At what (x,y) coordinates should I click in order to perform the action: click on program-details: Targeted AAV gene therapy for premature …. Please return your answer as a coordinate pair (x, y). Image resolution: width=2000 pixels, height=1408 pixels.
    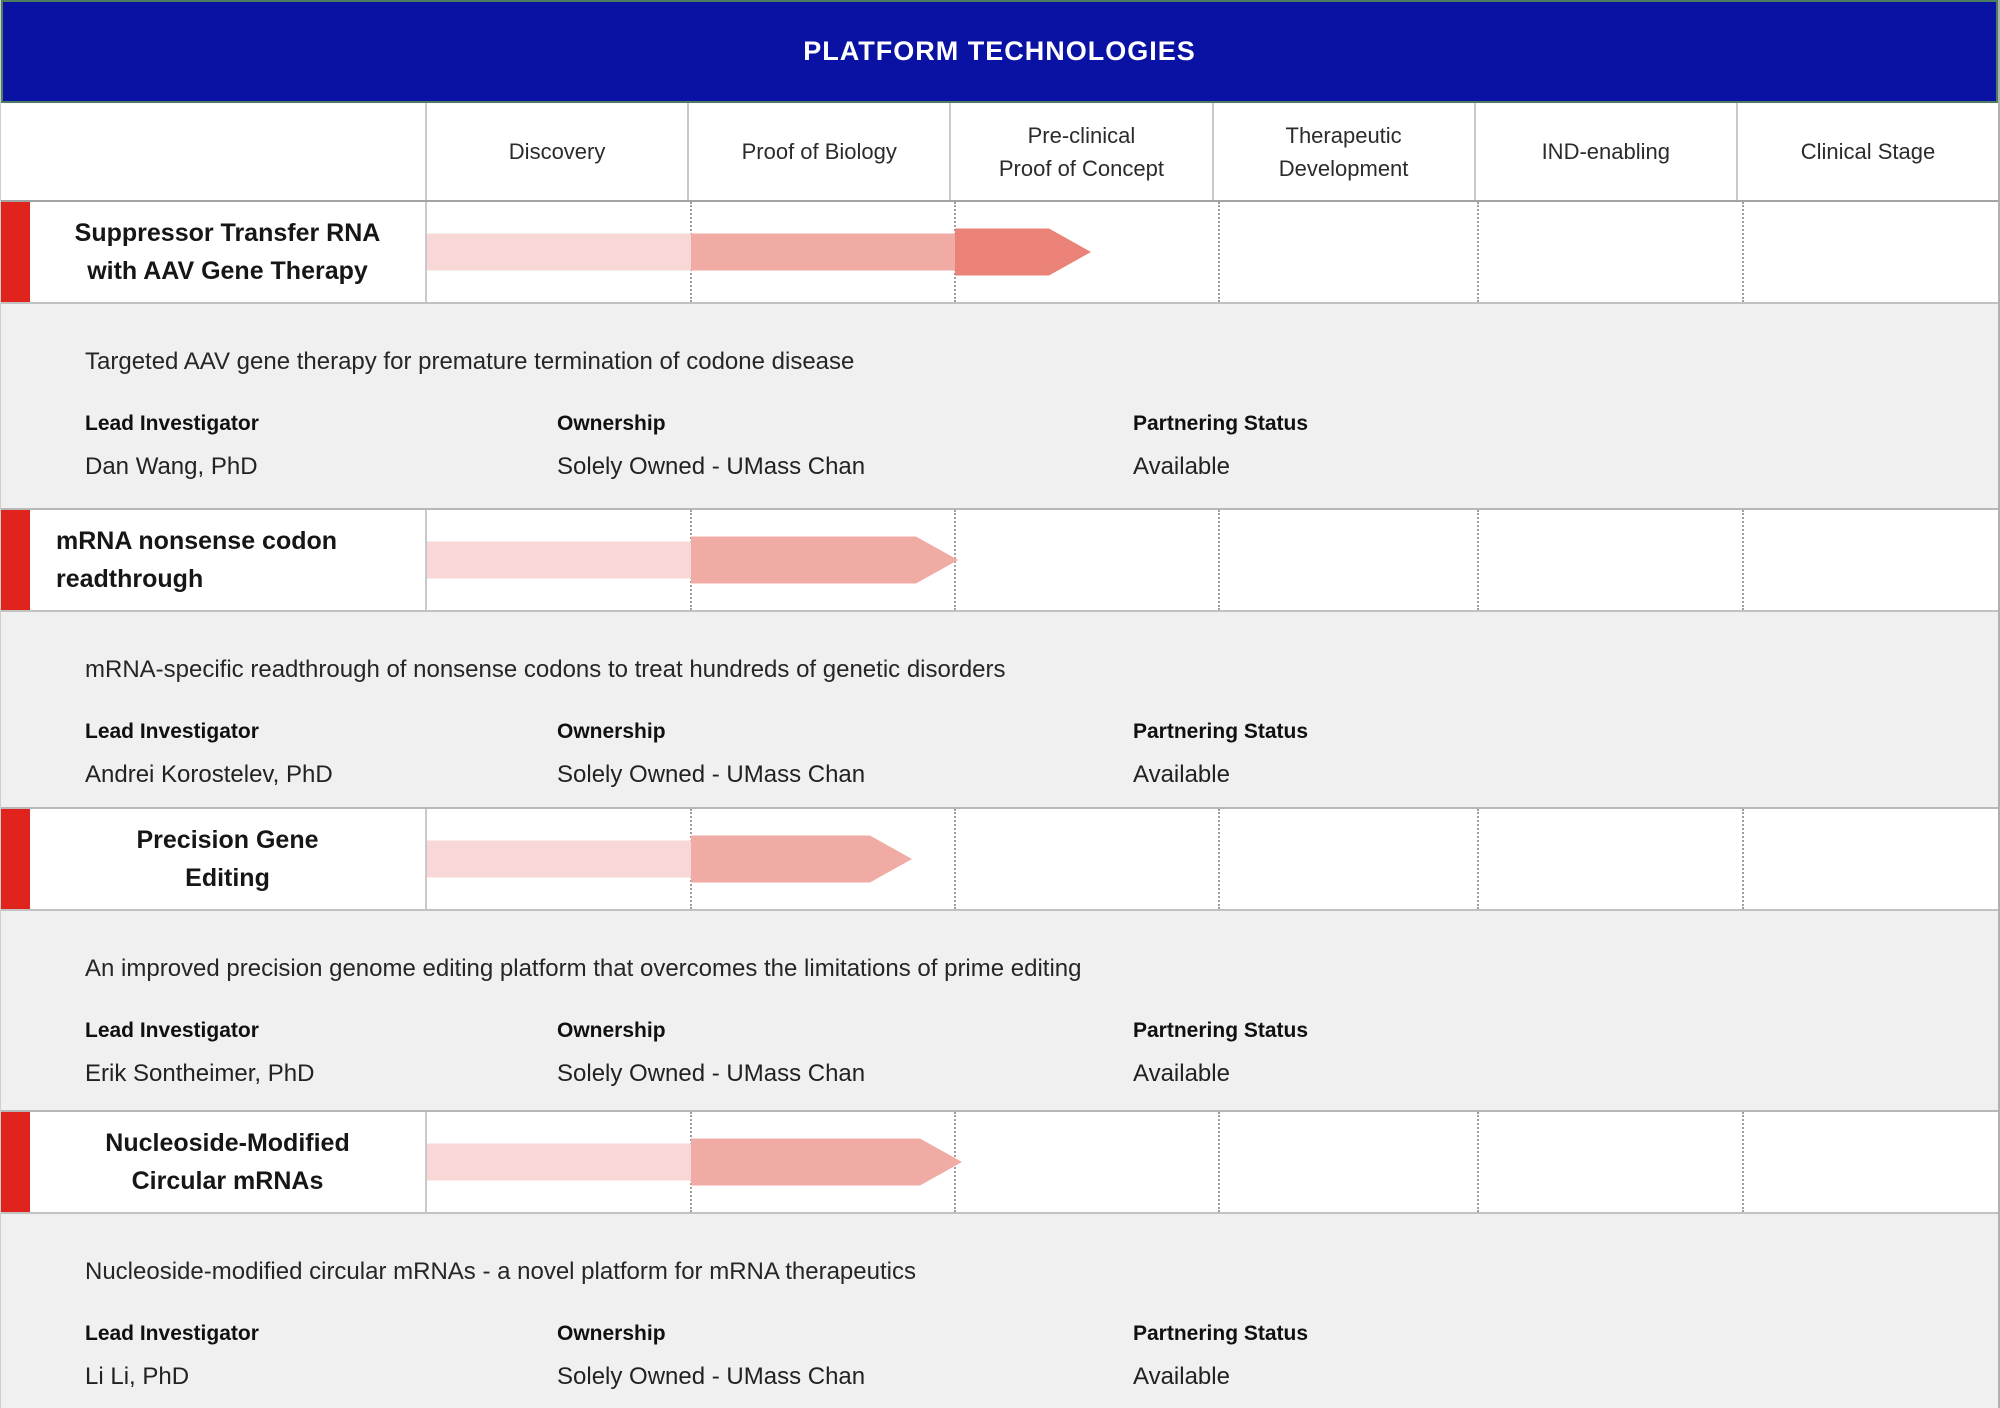
    Looking at the image, I should click on (999, 407).